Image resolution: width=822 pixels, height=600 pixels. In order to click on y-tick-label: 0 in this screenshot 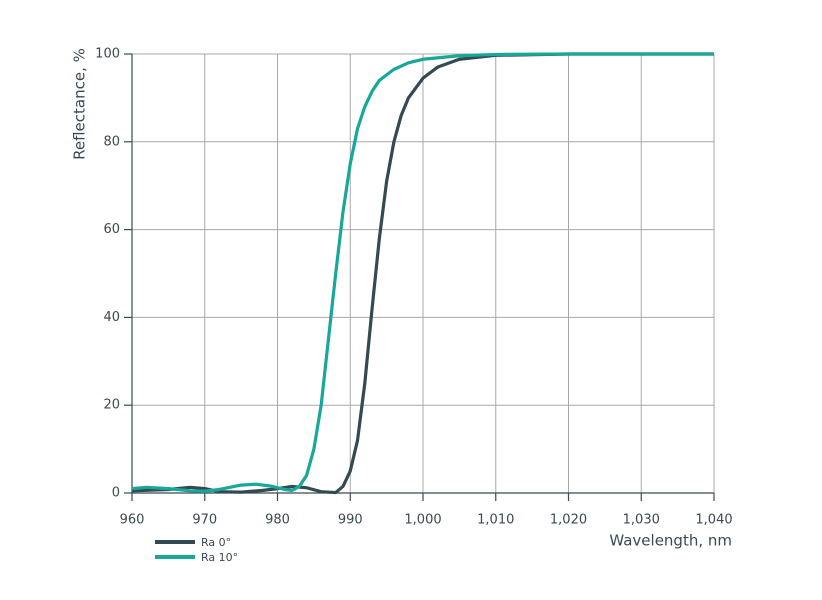, I will do `click(116, 493)`.